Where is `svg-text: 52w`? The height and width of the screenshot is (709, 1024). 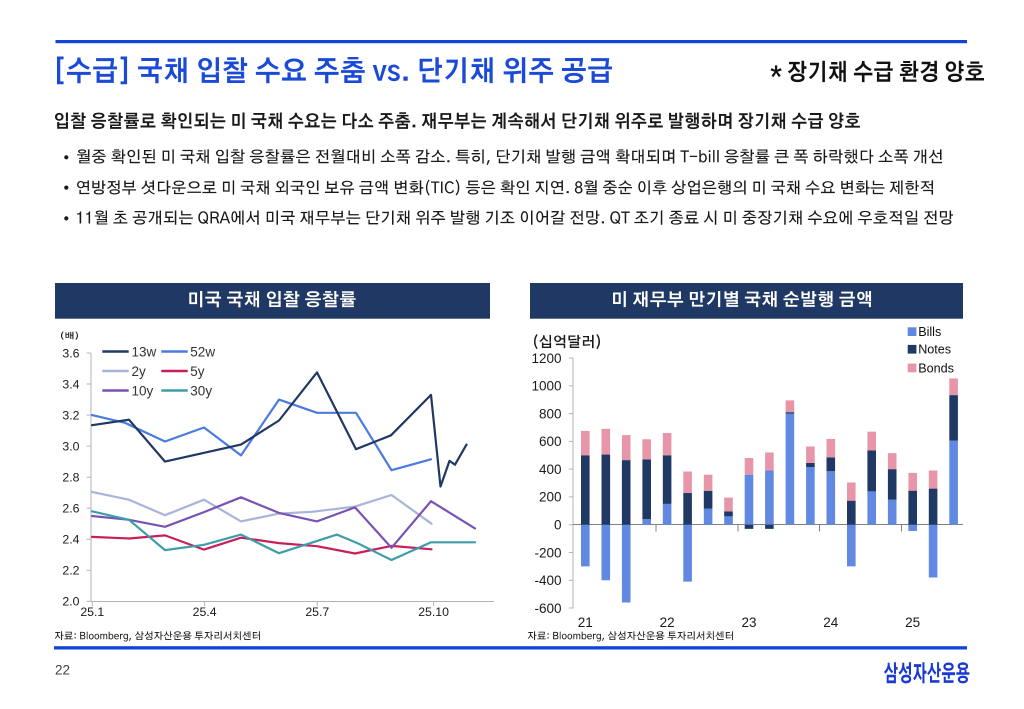
svg-text: 52w is located at coordinates (202, 351).